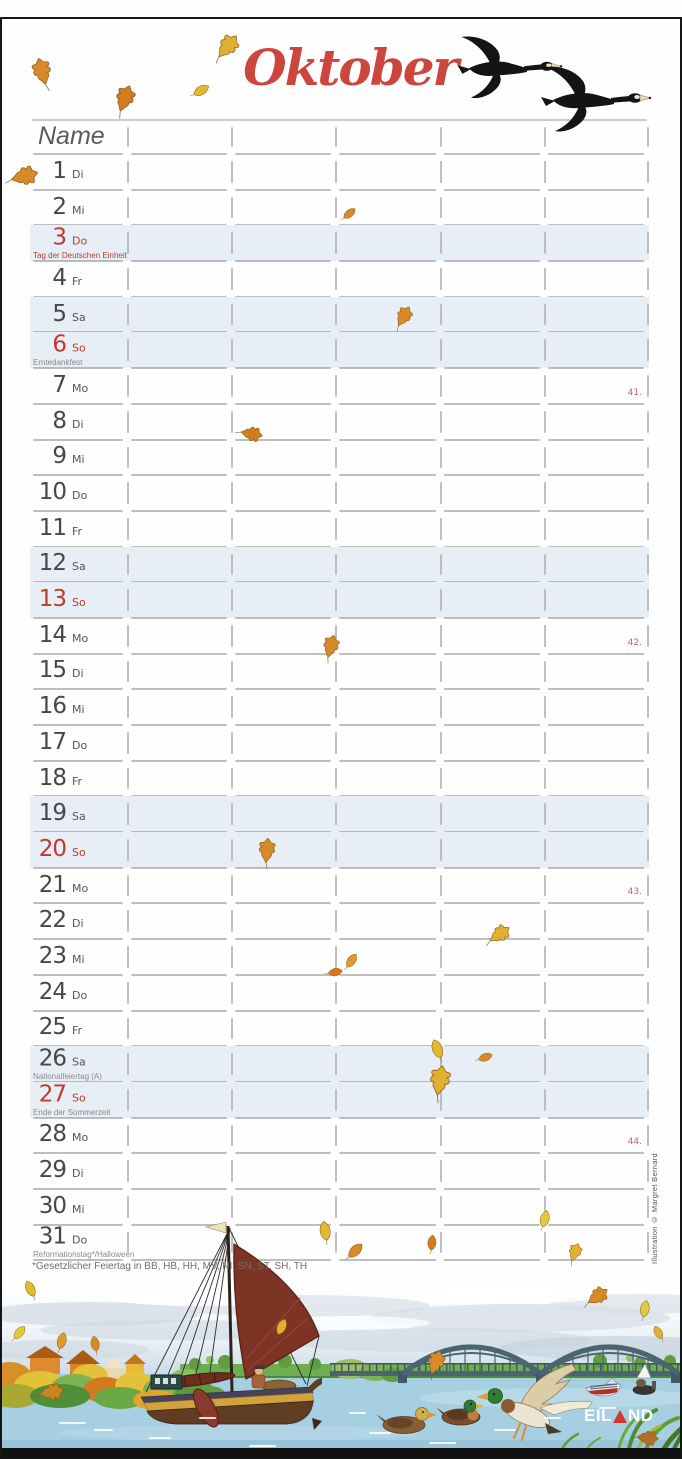 This screenshot has width=682, height=1459. What do you see at coordinates (79, 743) in the screenshot?
I see `day-label: 17 Do` at bounding box center [79, 743].